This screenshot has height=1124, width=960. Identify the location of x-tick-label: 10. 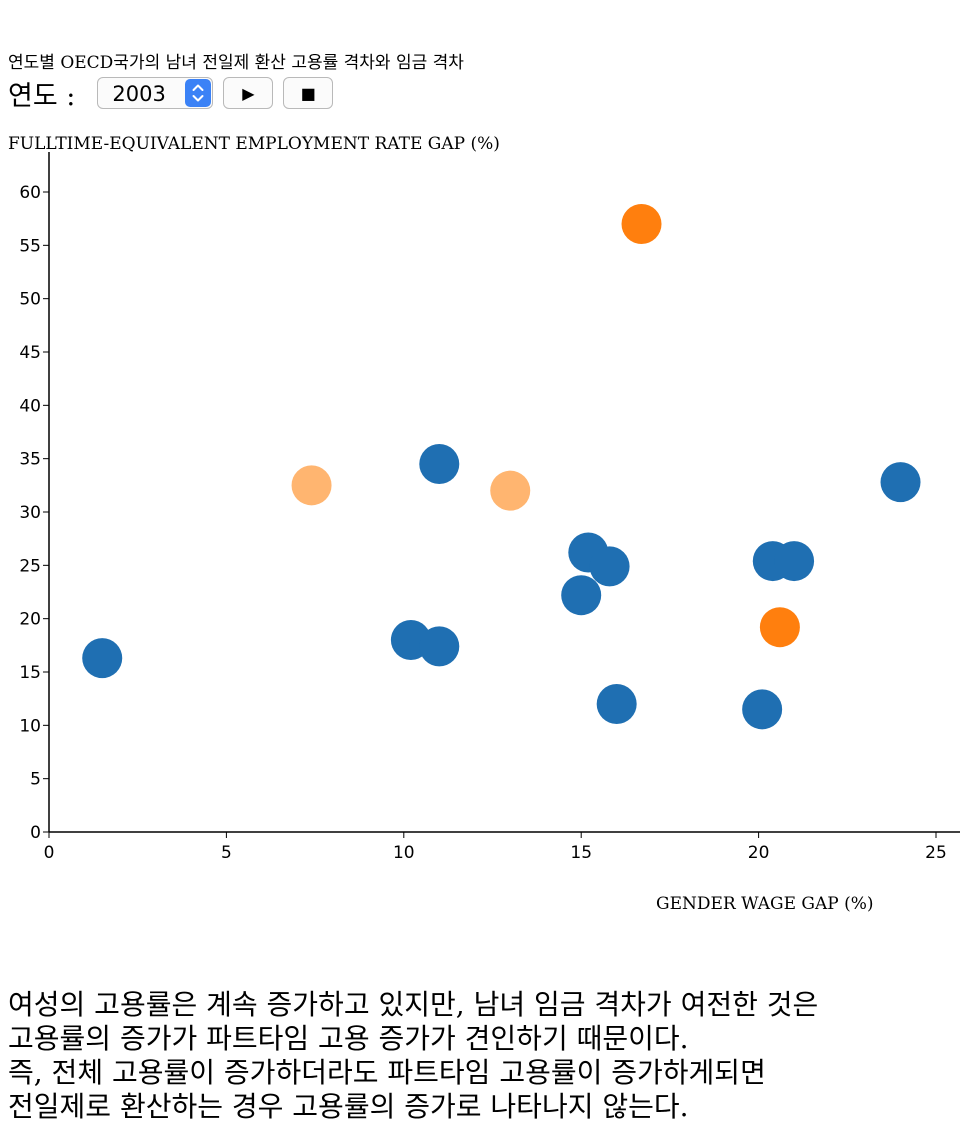
(404, 853).